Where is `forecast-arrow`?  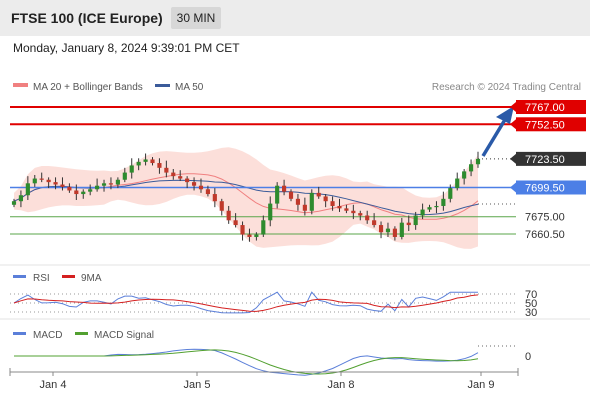
forecast-arrow is located at coordinates (497, 155).